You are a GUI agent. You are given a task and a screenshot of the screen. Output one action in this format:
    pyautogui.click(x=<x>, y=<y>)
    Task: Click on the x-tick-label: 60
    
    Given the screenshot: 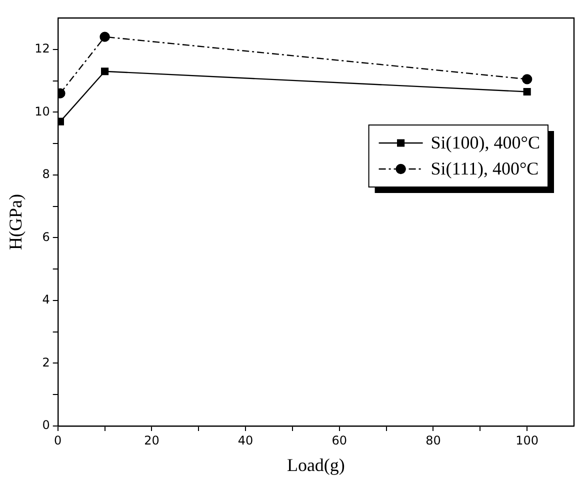 What is the action you would take?
    pyautogui.click(x=340, y=440)
    